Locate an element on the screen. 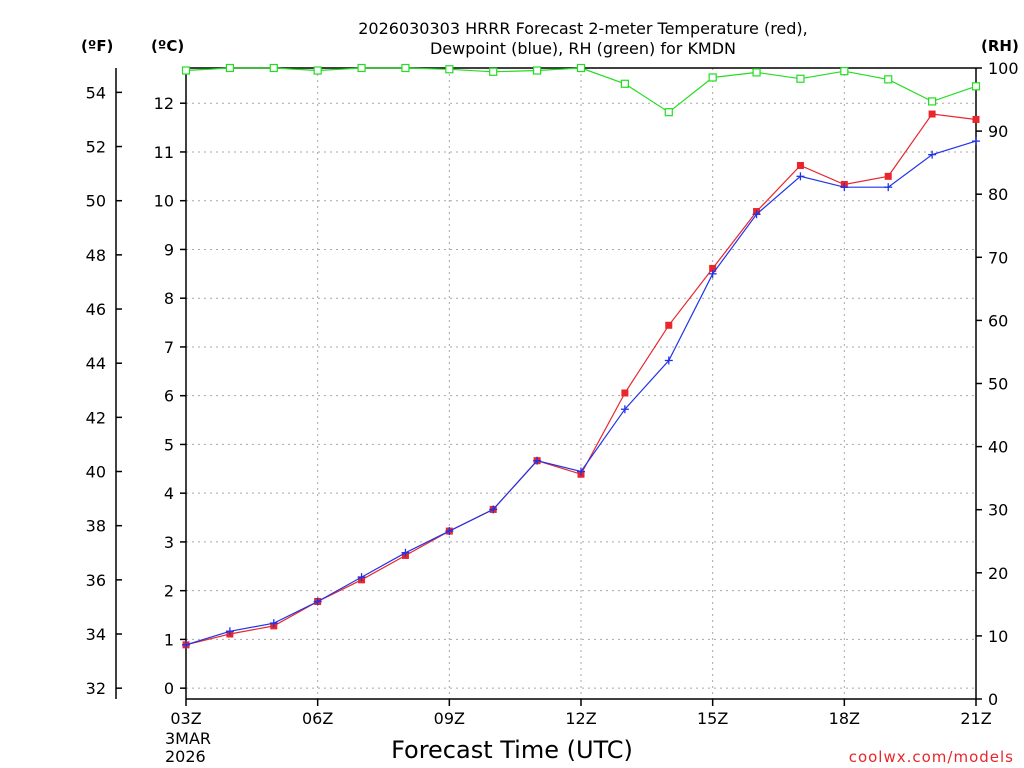 This screenshot has width=1024, height=768. celsius-tick-label: 2 is located at coordinates (169, 591).